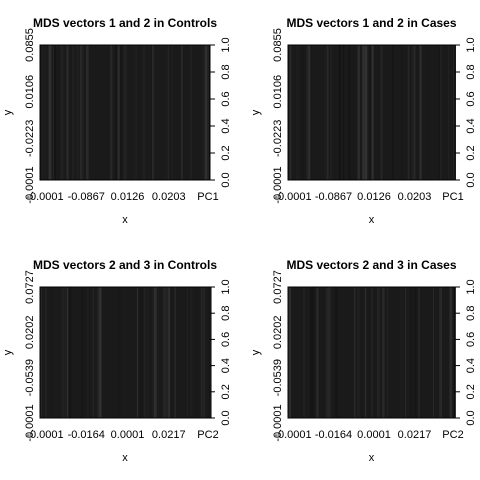 This screenshot has height=480, width=480. Describe the element at coordinates (30, 422) in the screenshot. I see `y-tick-label: -0.0001` at that location.